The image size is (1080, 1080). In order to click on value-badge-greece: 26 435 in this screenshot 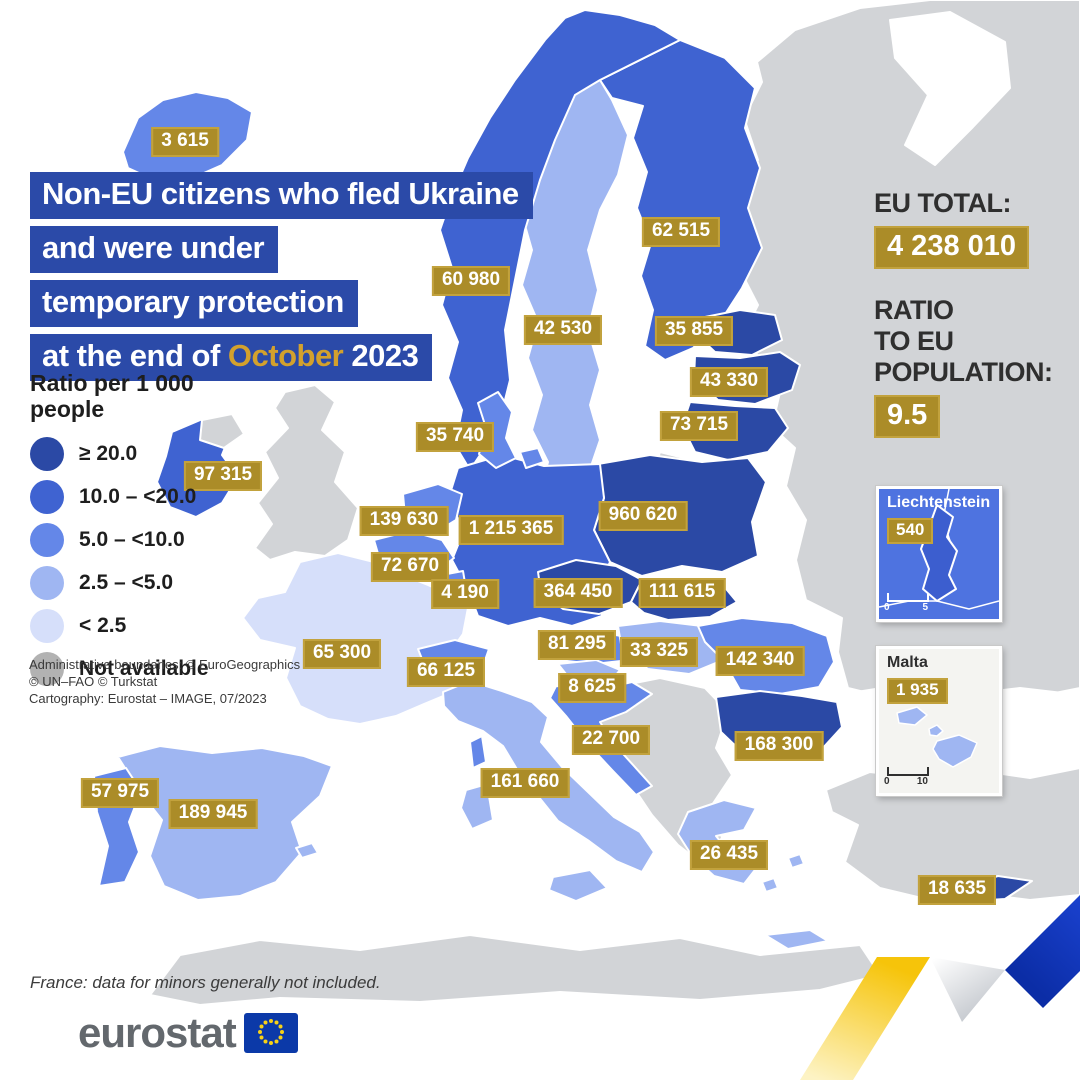, I will do `click(729, 855)`.